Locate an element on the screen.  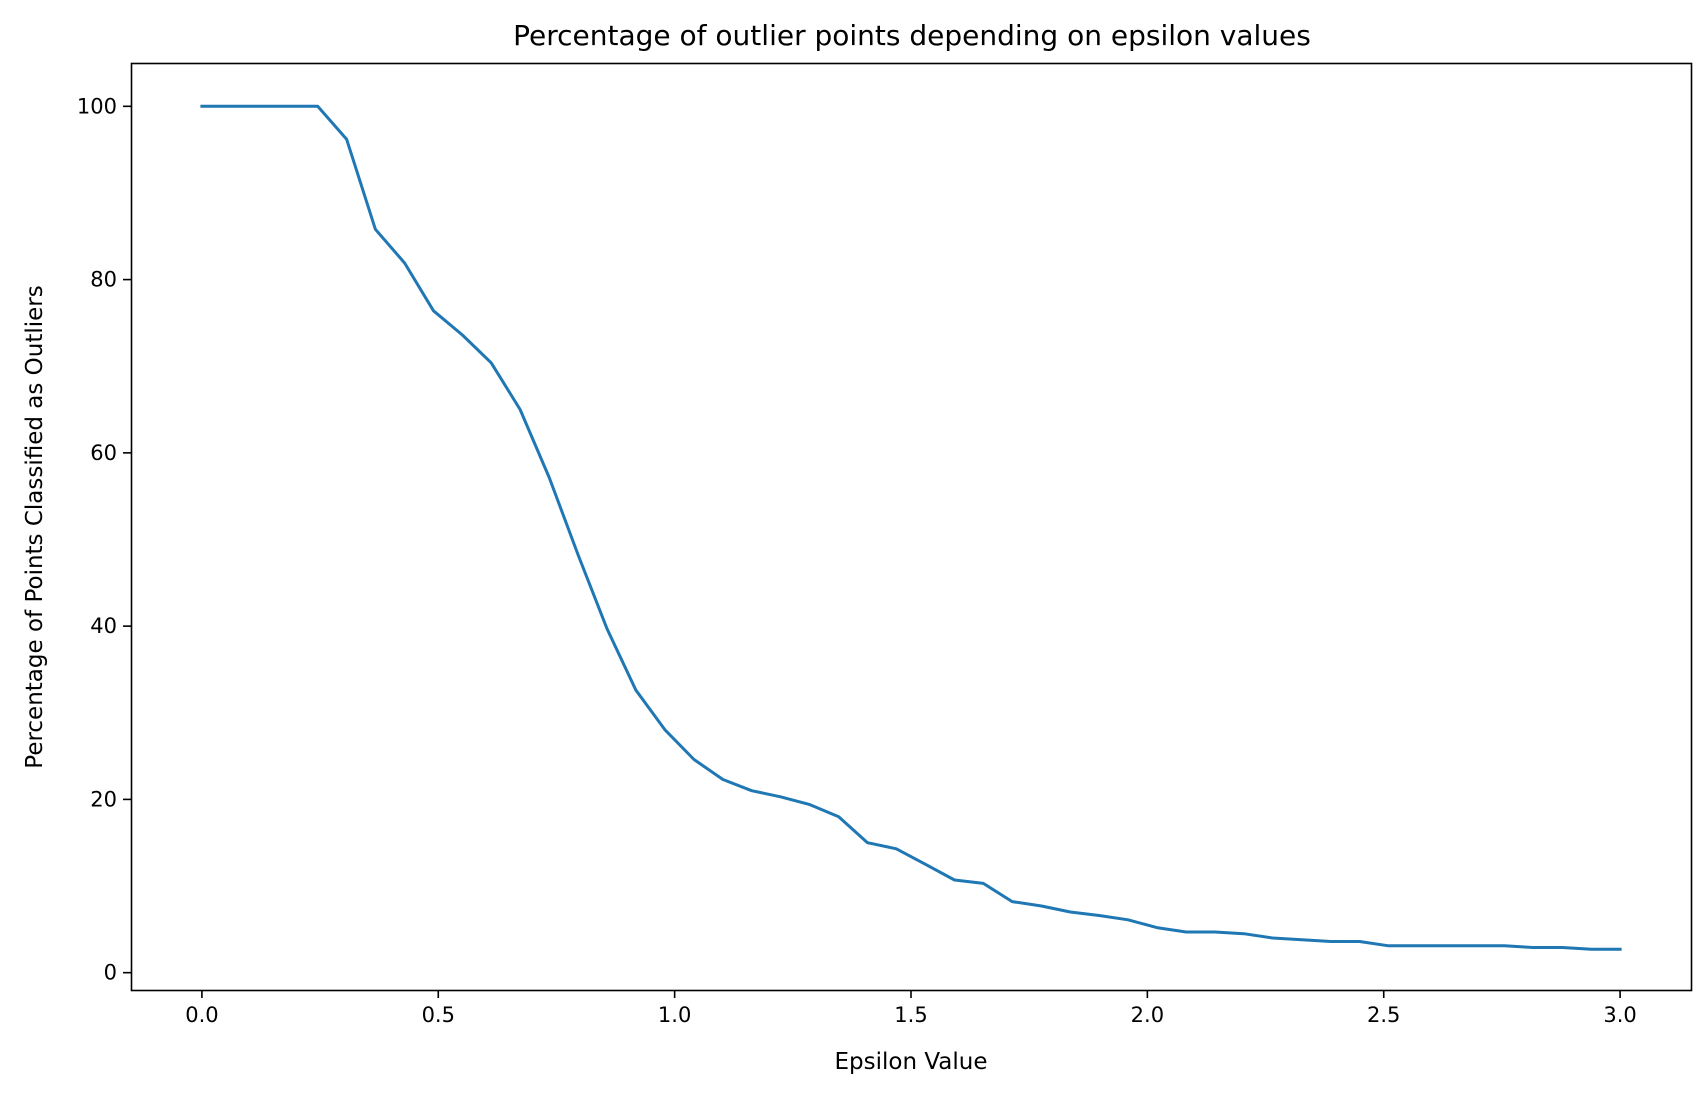
y-axis: 0 20 40 60 80 100 is located at coordinates (104, 539).